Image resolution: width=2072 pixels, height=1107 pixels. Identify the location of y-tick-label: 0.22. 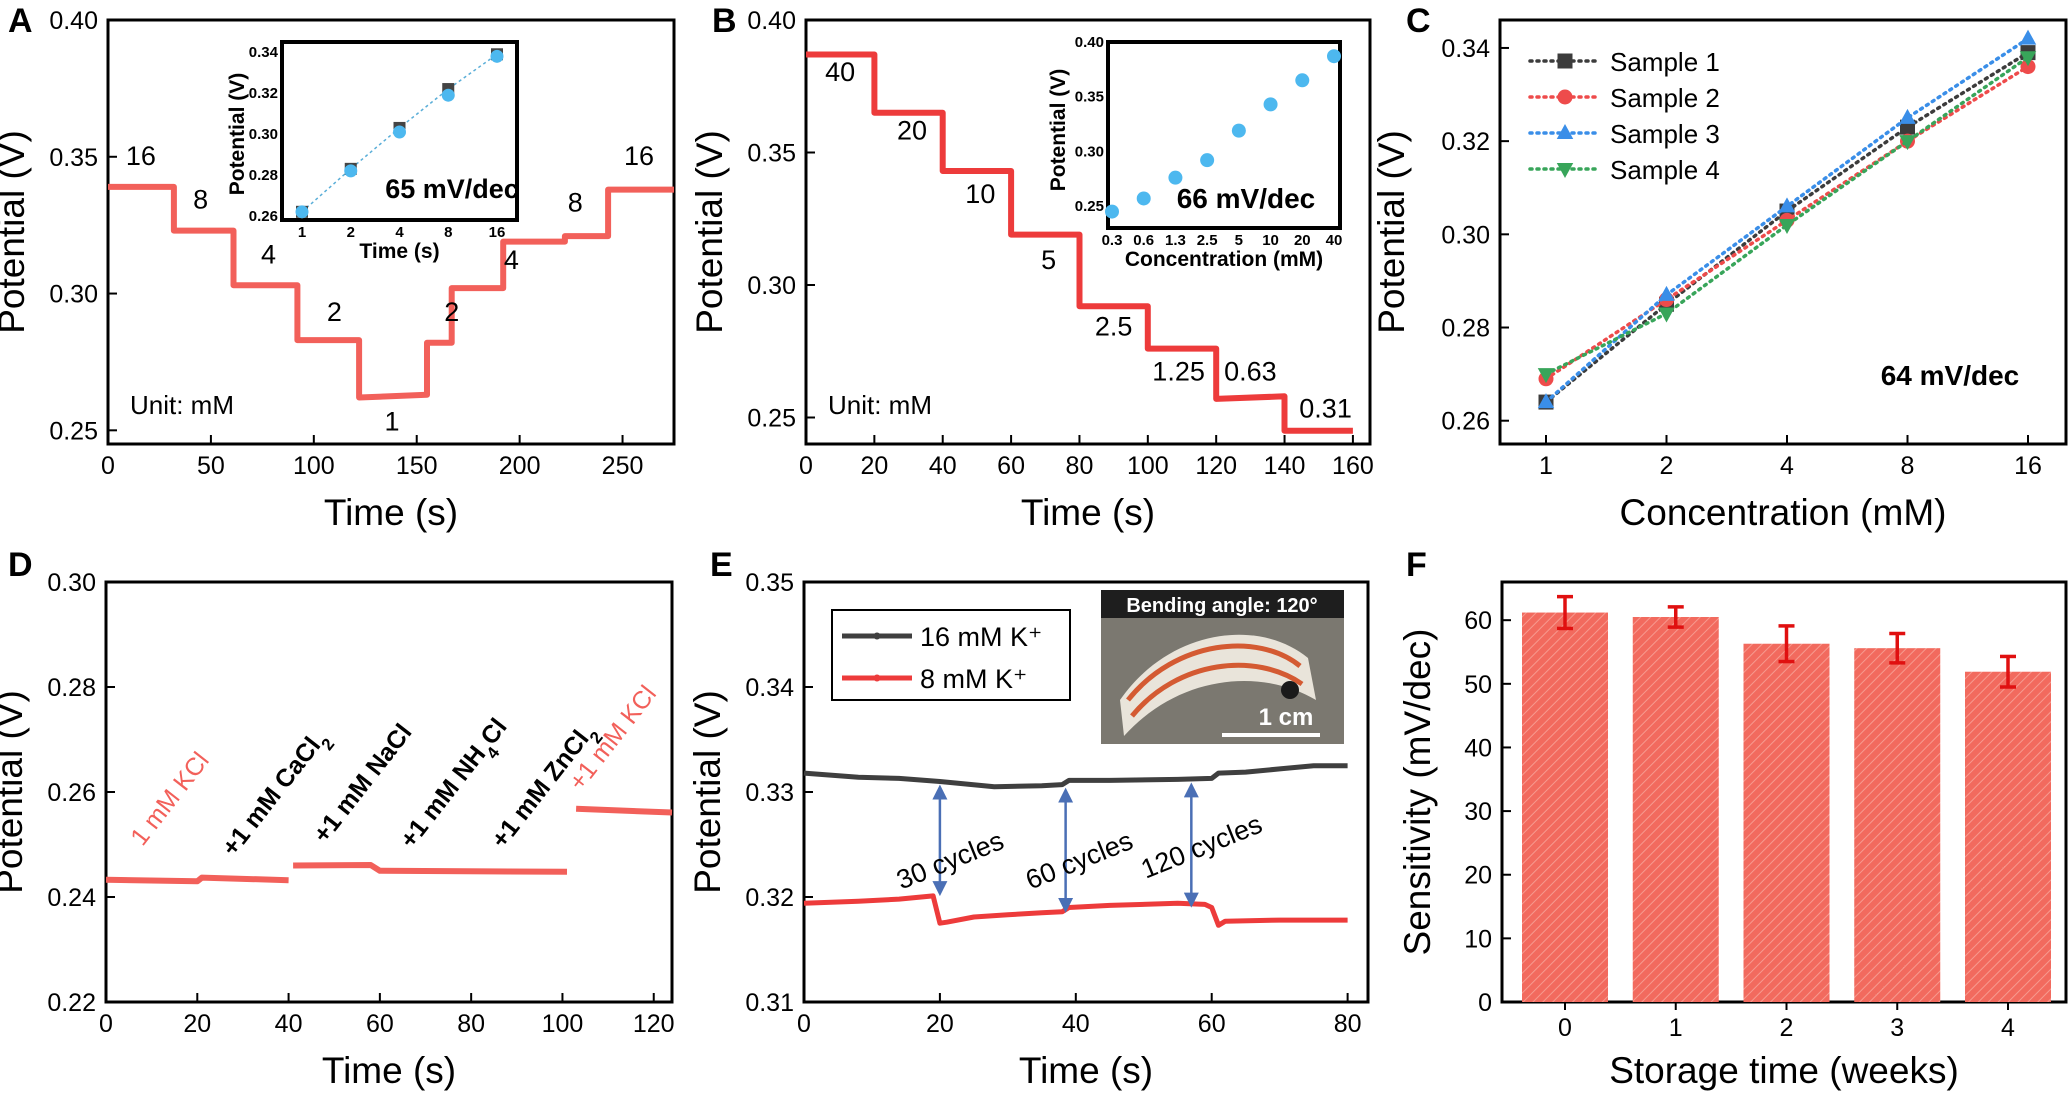
(71, 1003).